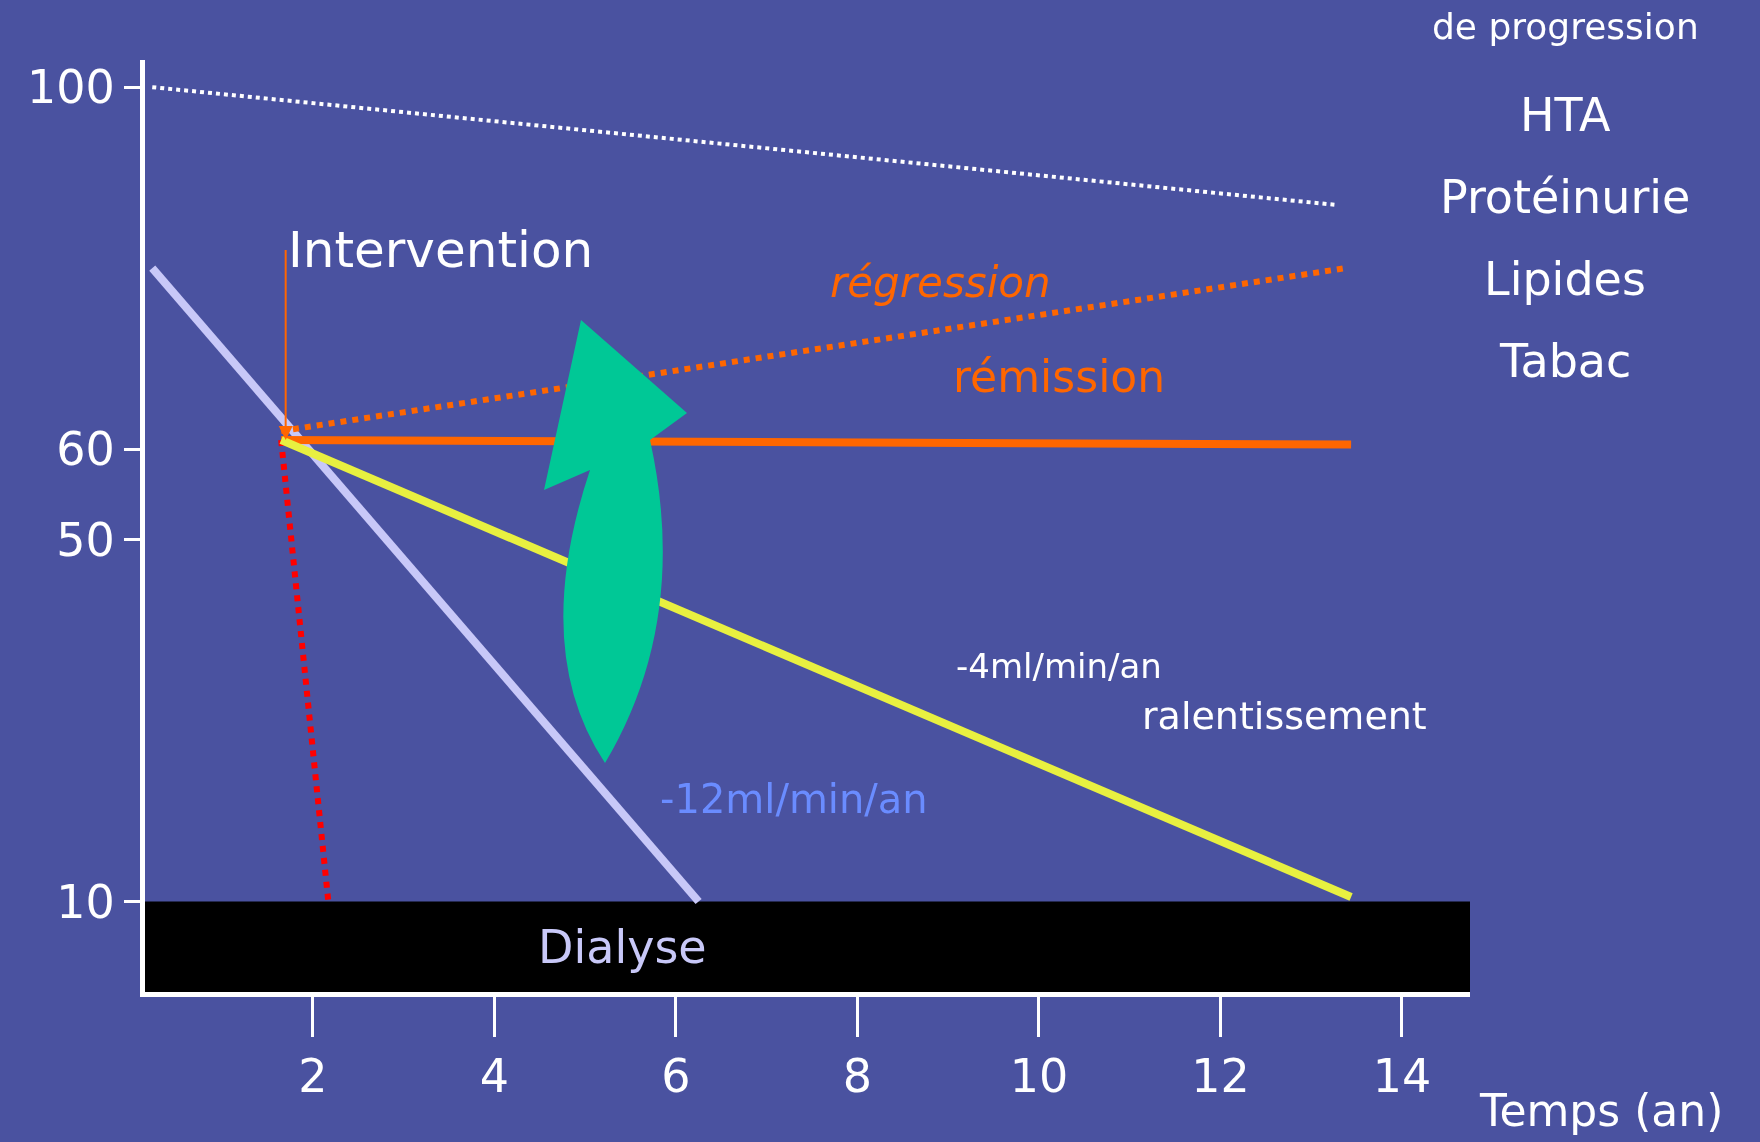  What do you see at coordinates (1601, 1110) in the screenshot?
I see `x-axis-title: Temps (an)` at bounding box center [1601, 1110].